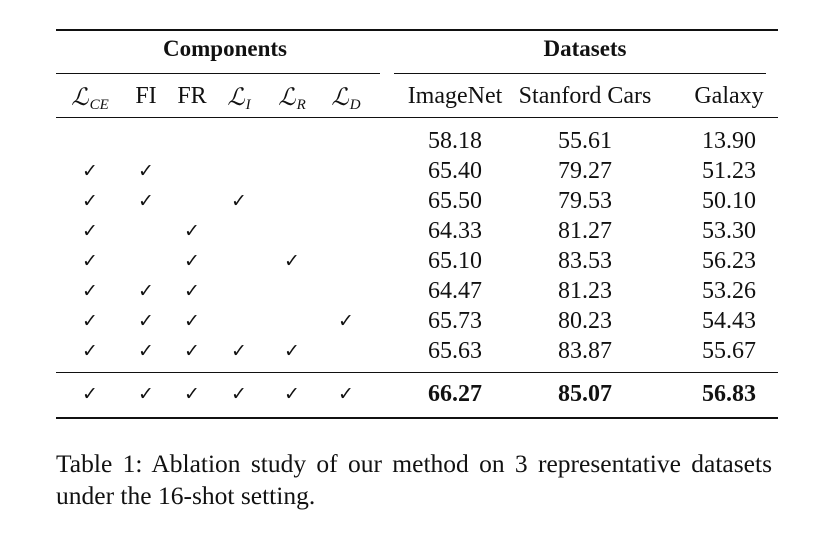 The image size is (828, 543). Describe the element at coordinates (455, 171) in the screenshot. I see `value-cell-1-0: 65.40` at that location.